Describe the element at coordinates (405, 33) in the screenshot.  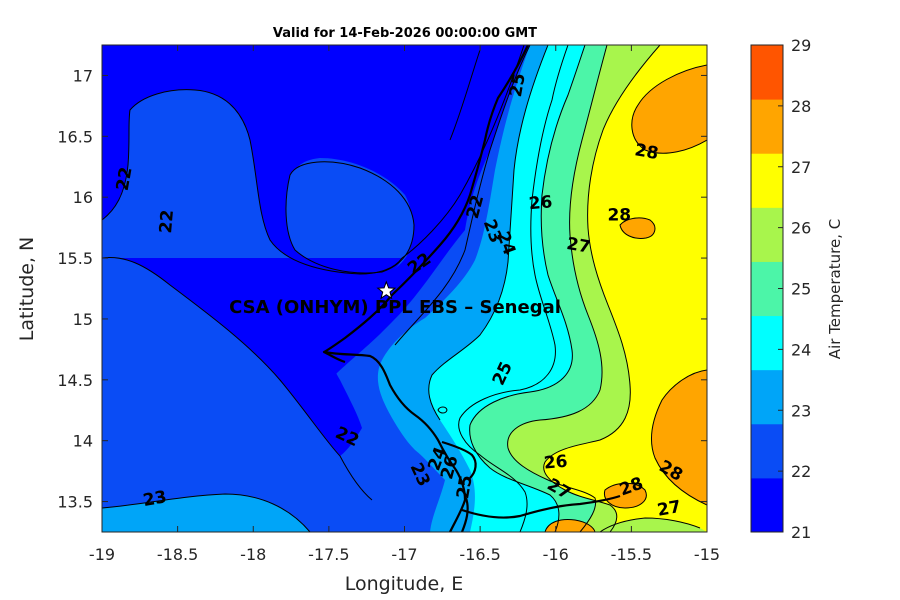
I see `map-title: Valid for 14-Feb-2026 00:00:00 GMT` at that location.